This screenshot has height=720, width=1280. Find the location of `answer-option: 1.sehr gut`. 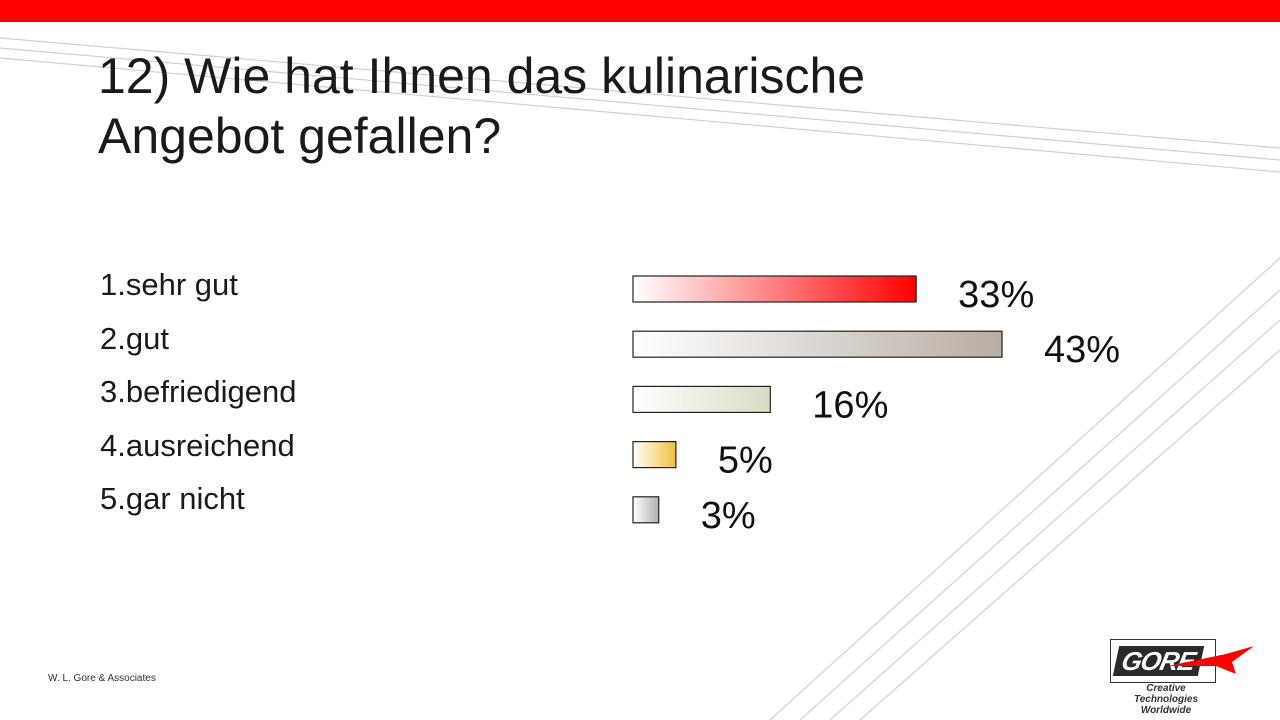

answer-option: 1.sehr gut is located at coordinates (169, 284).